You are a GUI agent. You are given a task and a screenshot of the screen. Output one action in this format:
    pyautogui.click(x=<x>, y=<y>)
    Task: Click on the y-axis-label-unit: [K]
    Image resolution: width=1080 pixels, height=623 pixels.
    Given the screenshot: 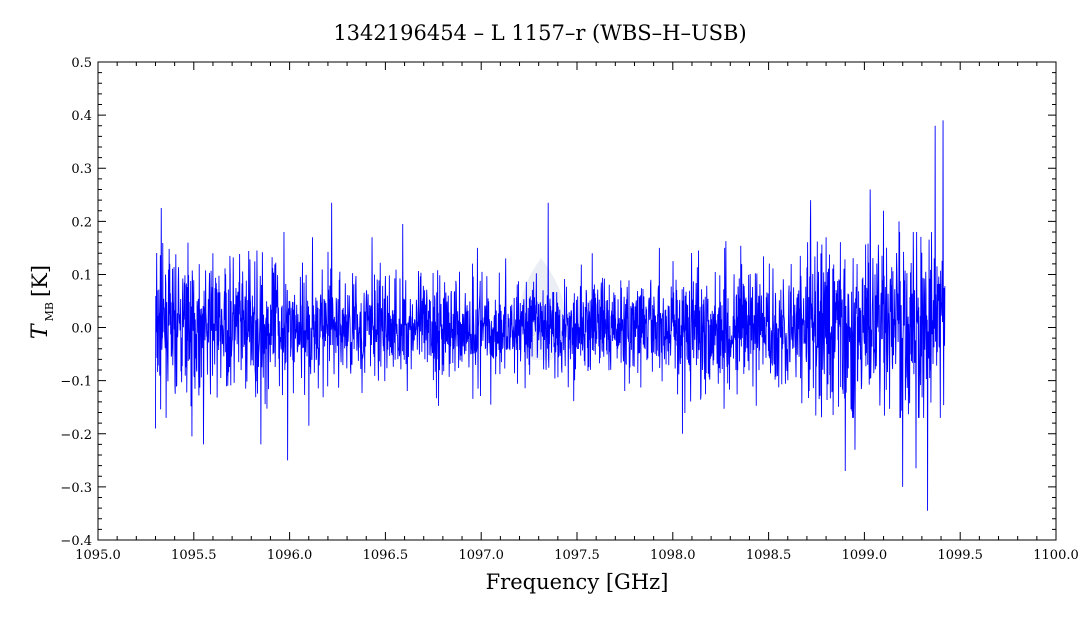 What is the action you would take?
    pyautogui.click(x=40, y=281)
    